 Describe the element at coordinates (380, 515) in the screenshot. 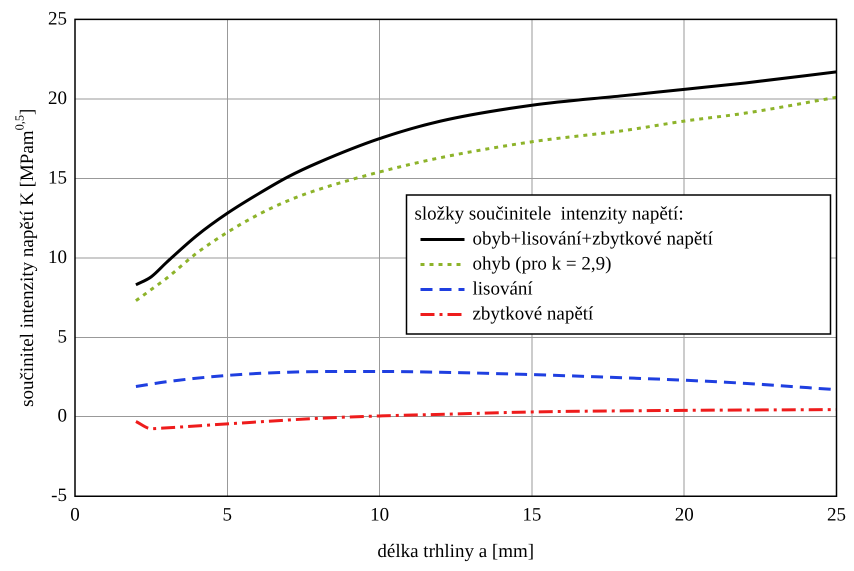

I see `x-tick-label: 10` at that location.